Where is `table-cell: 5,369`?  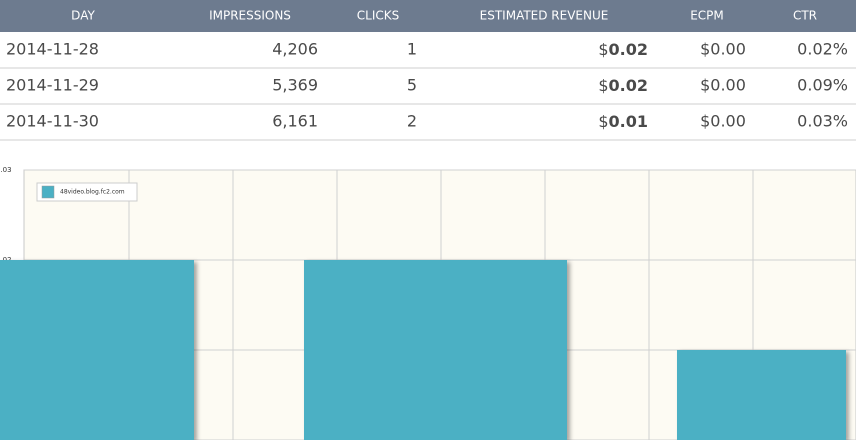
table-cell: 5,369 is located at coordinates (295, 85).